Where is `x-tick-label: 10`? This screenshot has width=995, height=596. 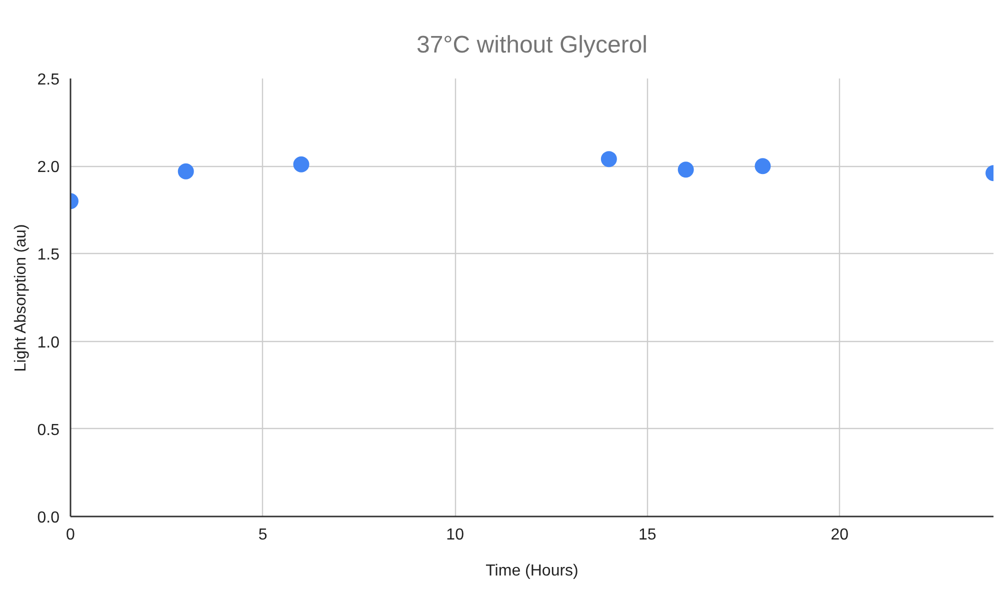
x-tick-label: 10 is located at coordinates (455, 535).